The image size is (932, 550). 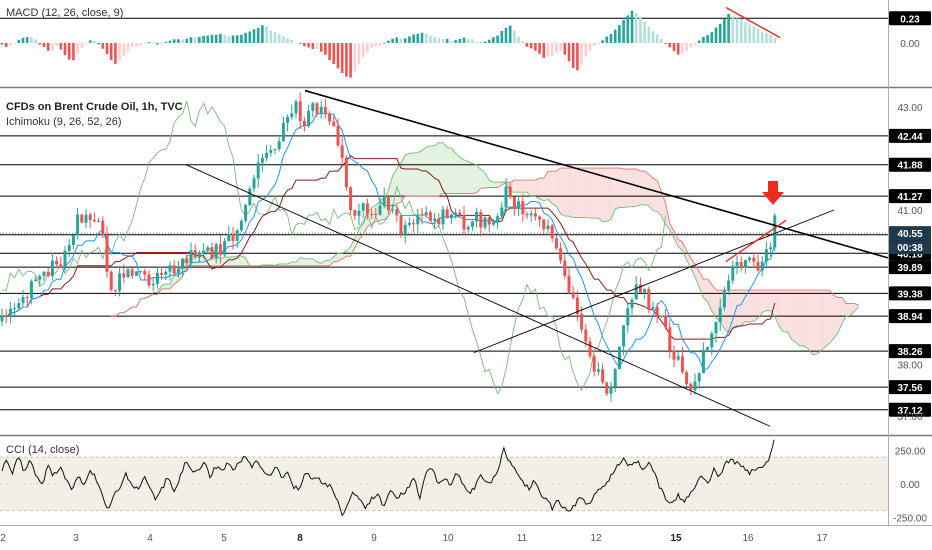 What do you see at coordinates (756, 241) in the screenshot?
I see `trendline-rising-red` at bounding box center [756, 241].